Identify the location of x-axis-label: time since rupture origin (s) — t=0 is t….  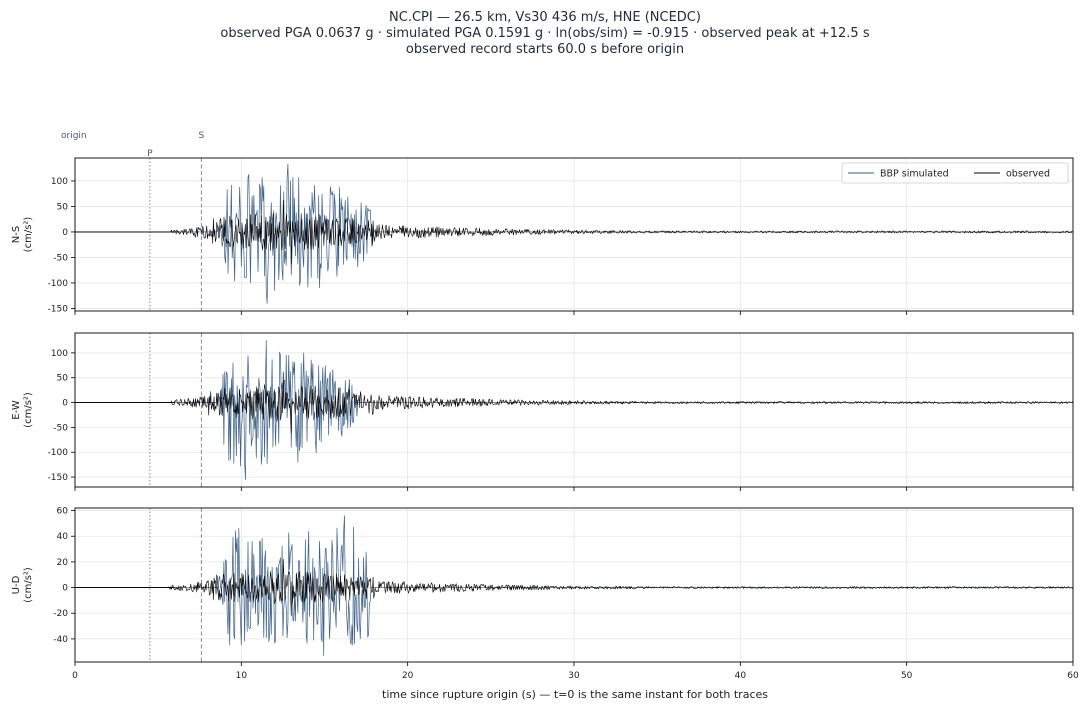
(575, 694).